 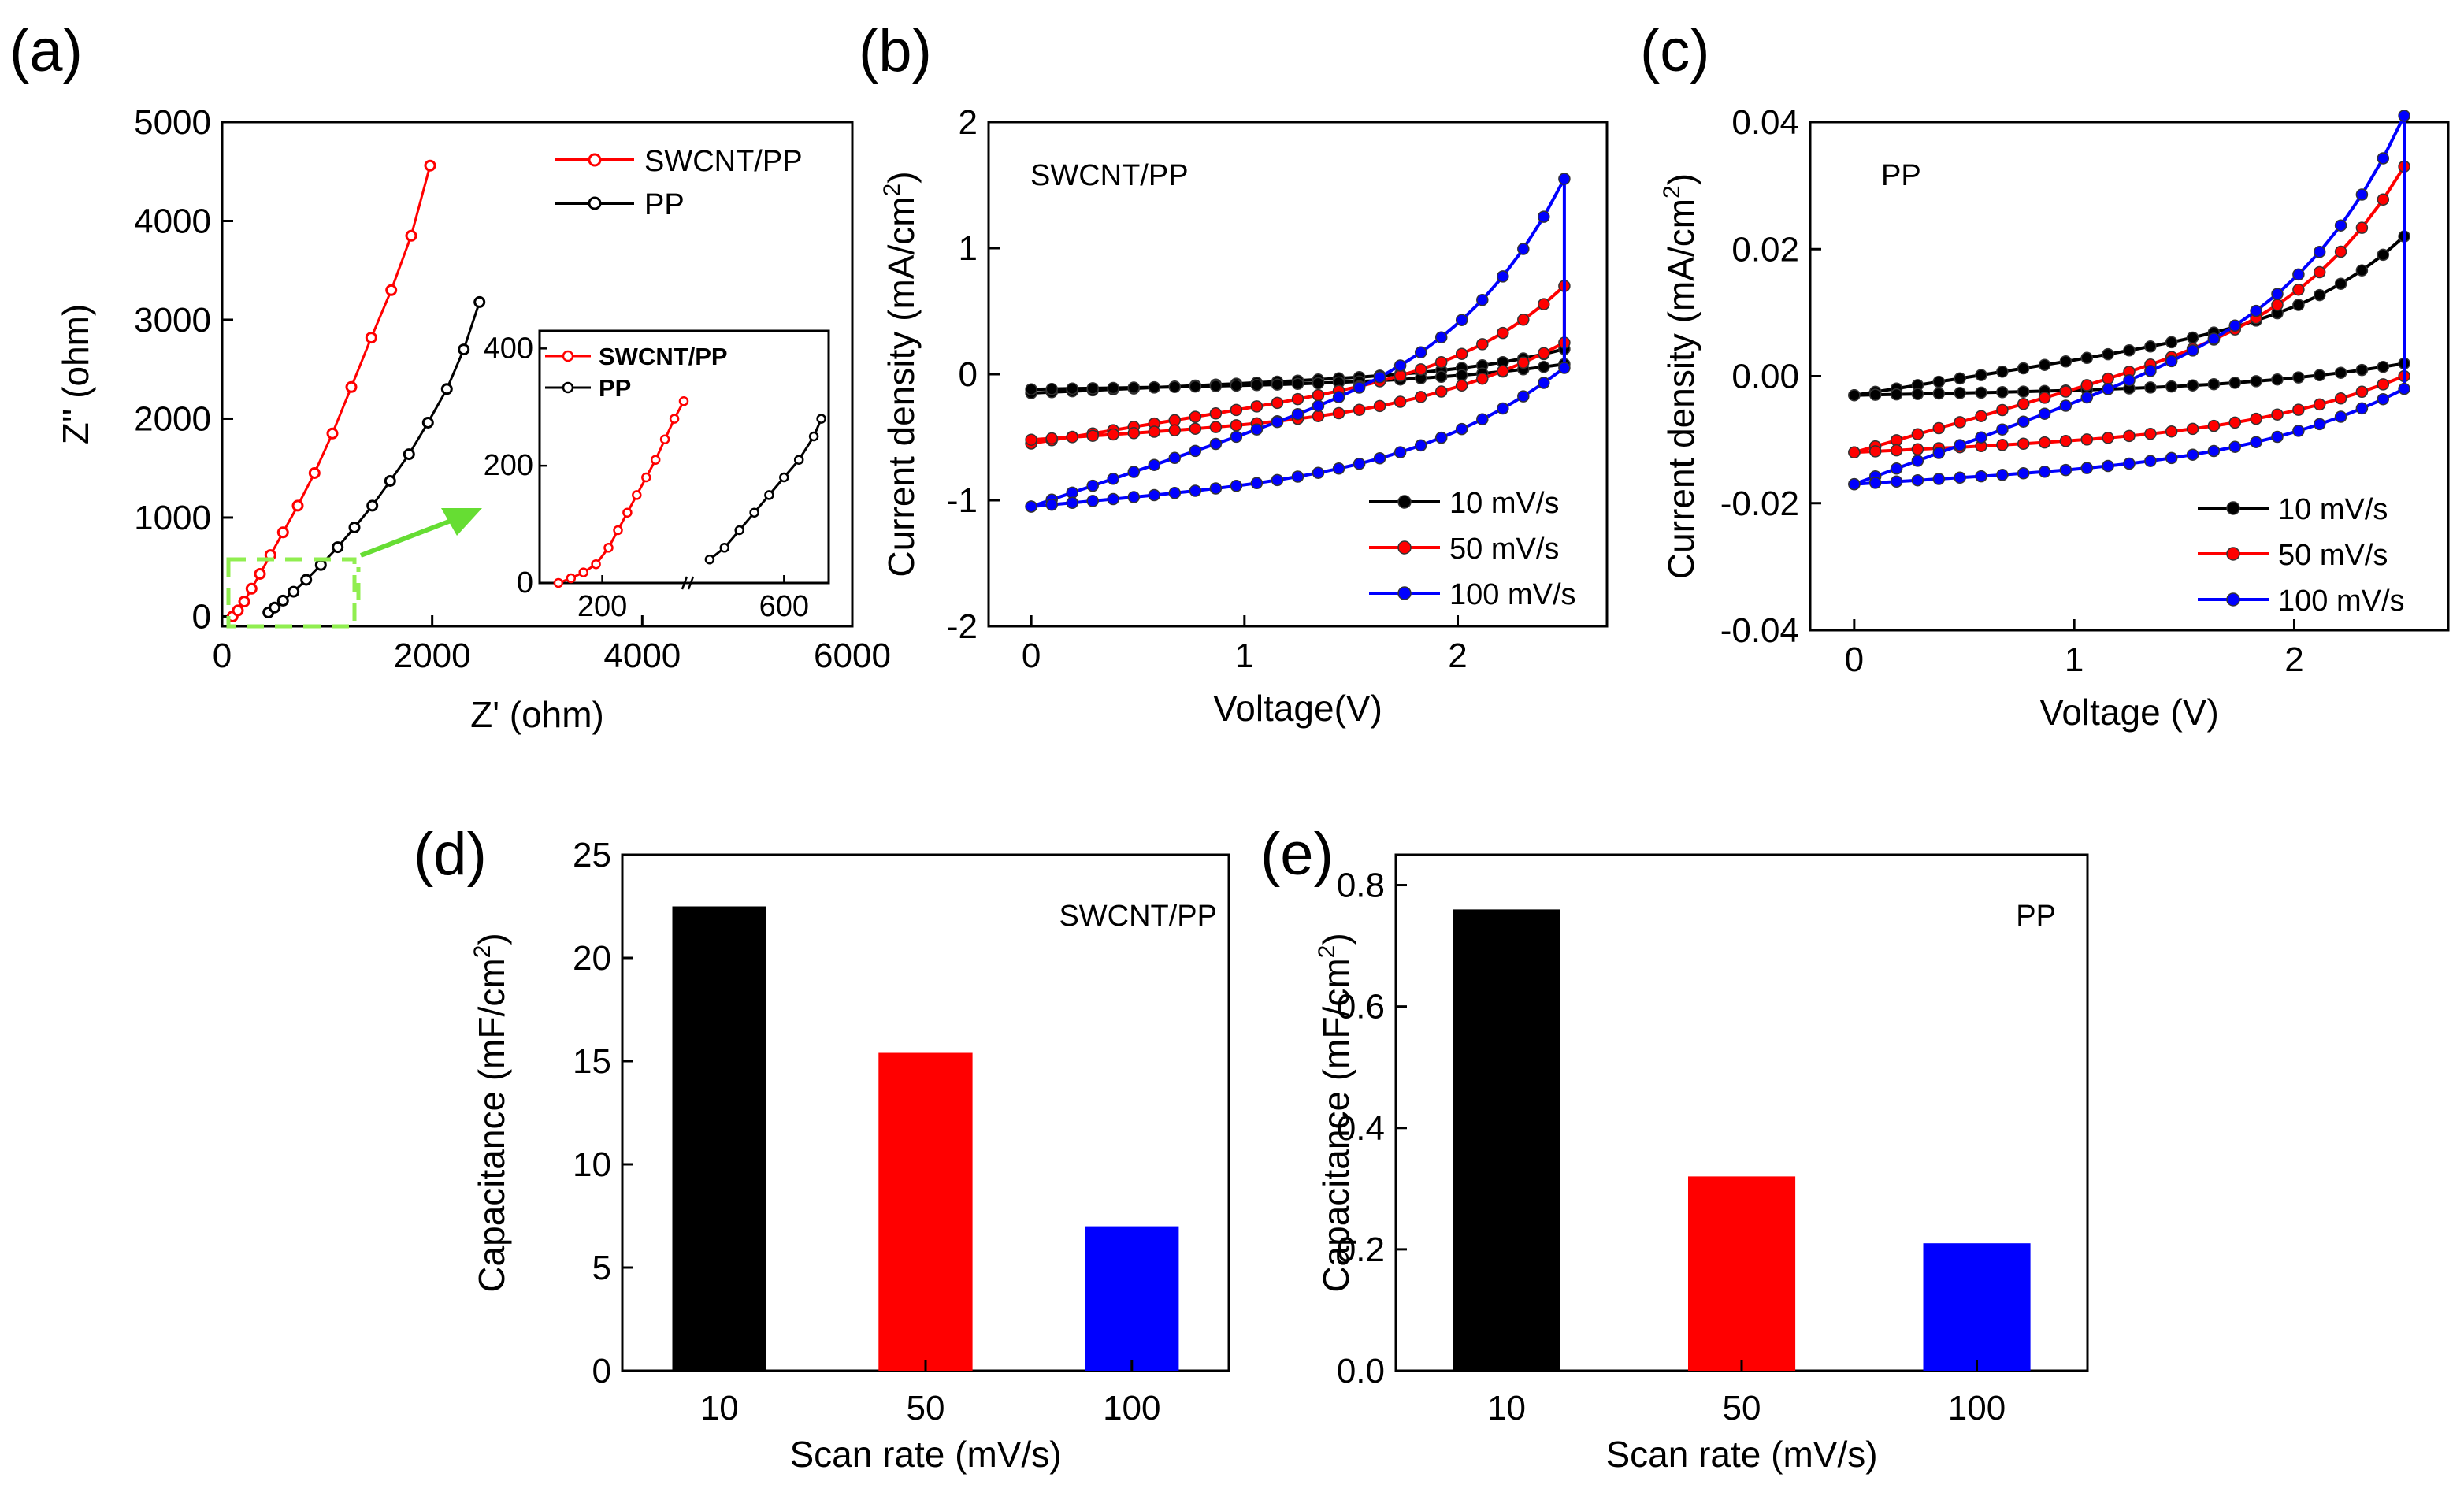 What do you see at coordinates (2333, 509) in the screenshot?
I see `panel-c-legend-label: 10 mV/s` at bounding box center [2333, 509].